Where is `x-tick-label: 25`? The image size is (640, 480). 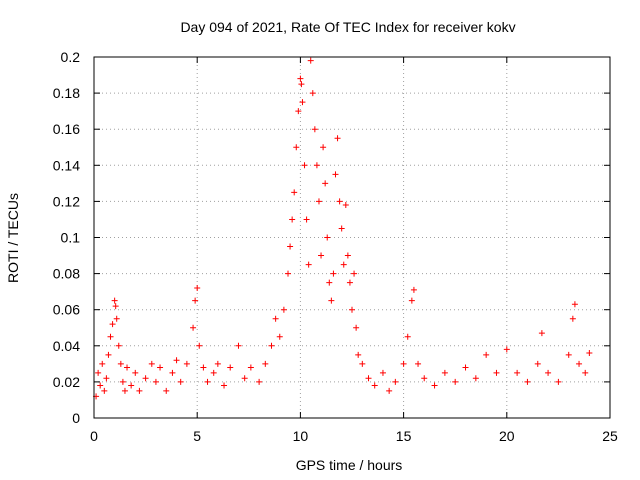 x-tick-label: 25 is located at coordinates (610, 436).